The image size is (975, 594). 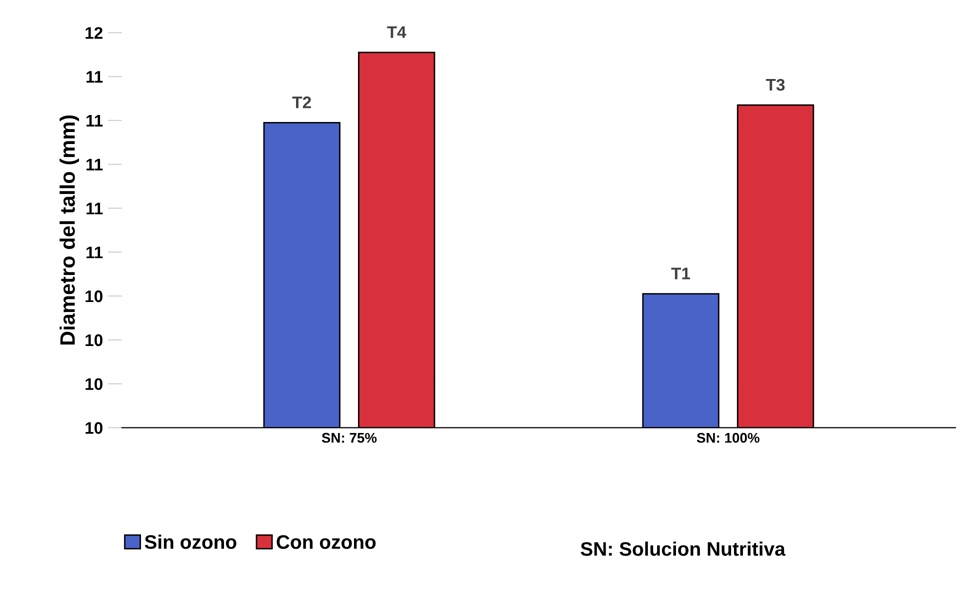 I want to click on y-axis-title: Diametro del tallo (mm), so click(x=70, y=230).